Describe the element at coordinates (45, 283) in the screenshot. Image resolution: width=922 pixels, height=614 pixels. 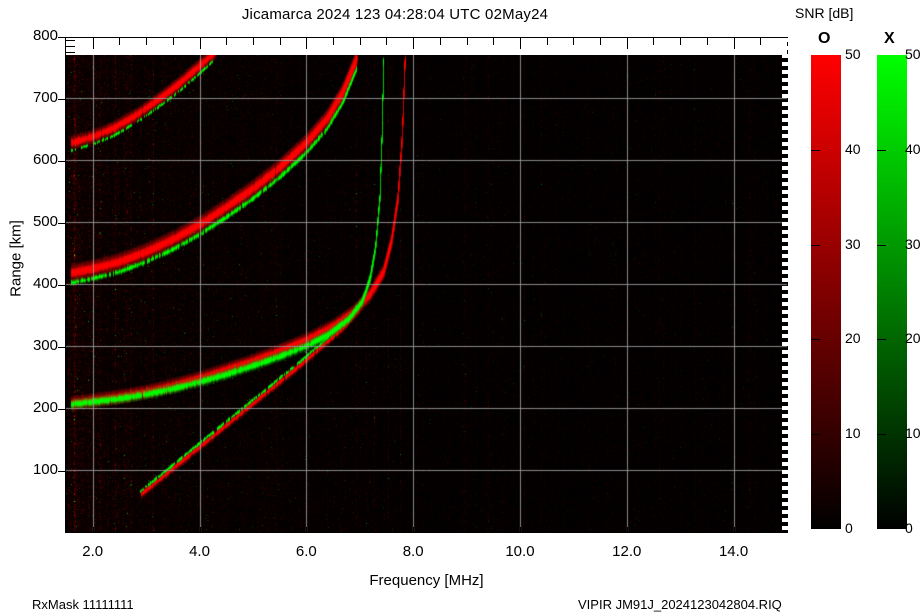
I see `y-tick-label: 400` at that location.